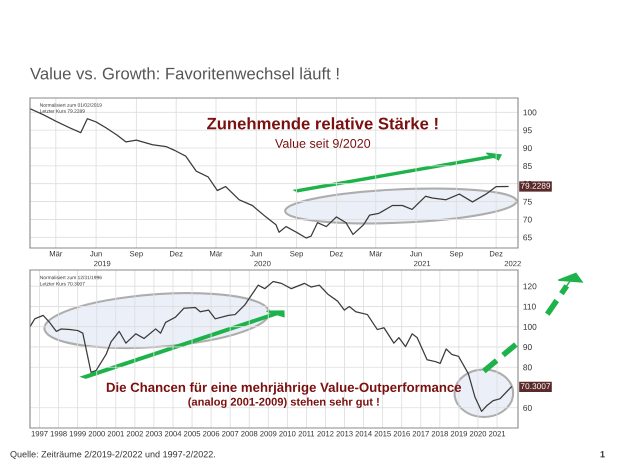  I want to click on y-tick-label: 60, so click(527, 407).